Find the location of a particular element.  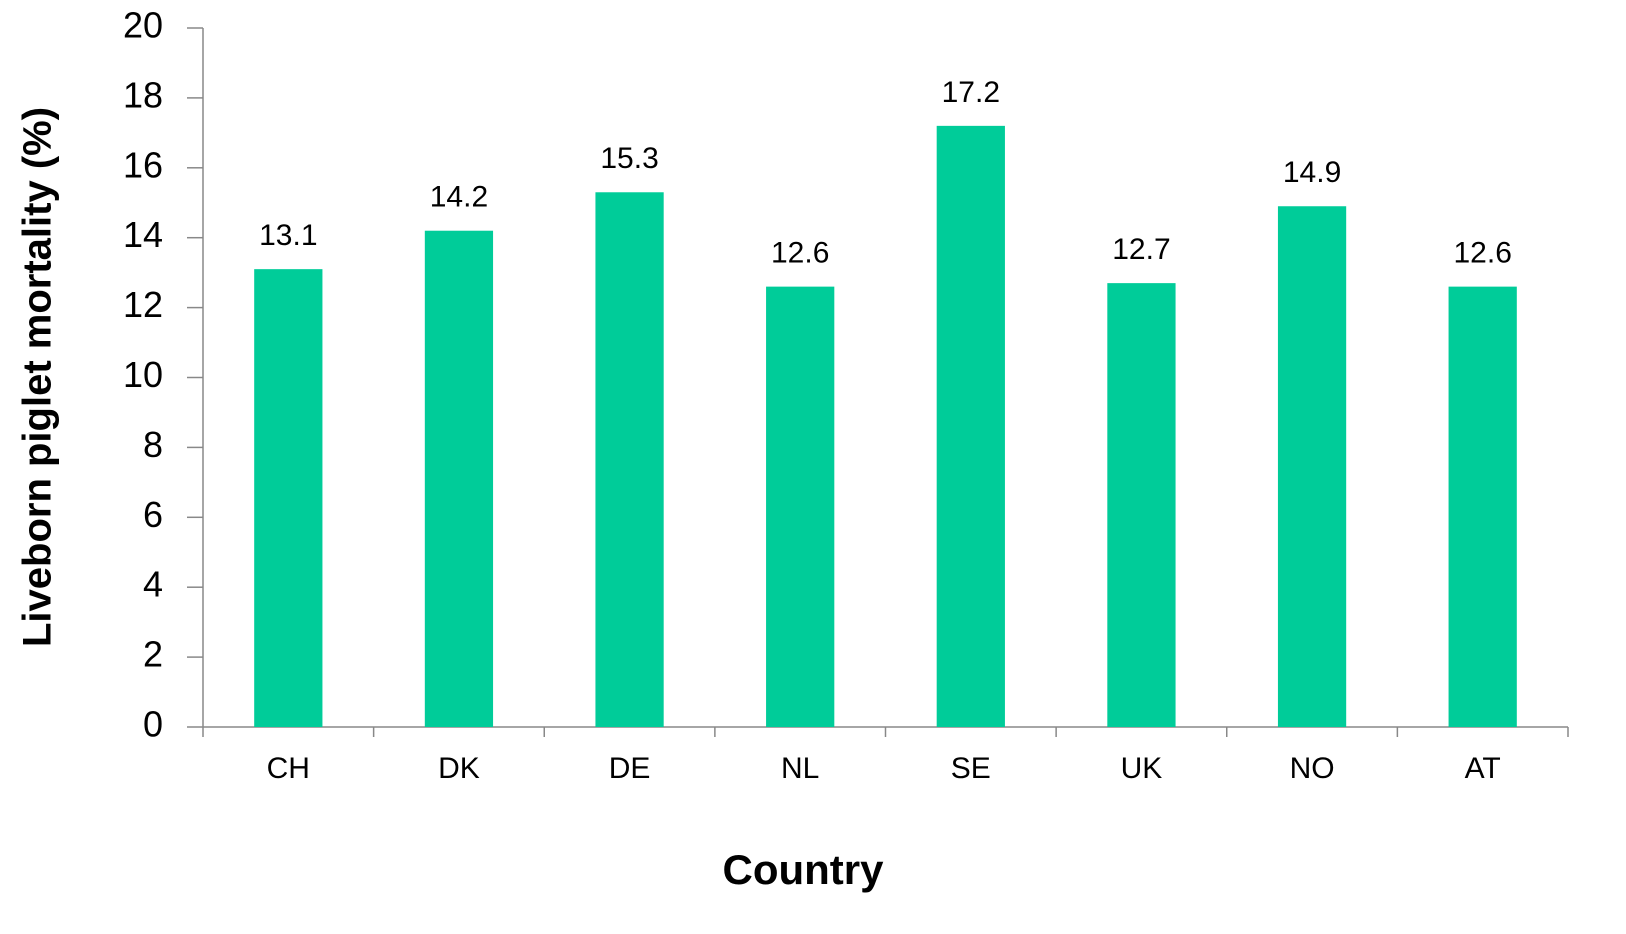

x-tick-label: DK is located at coordinates (459, 768).